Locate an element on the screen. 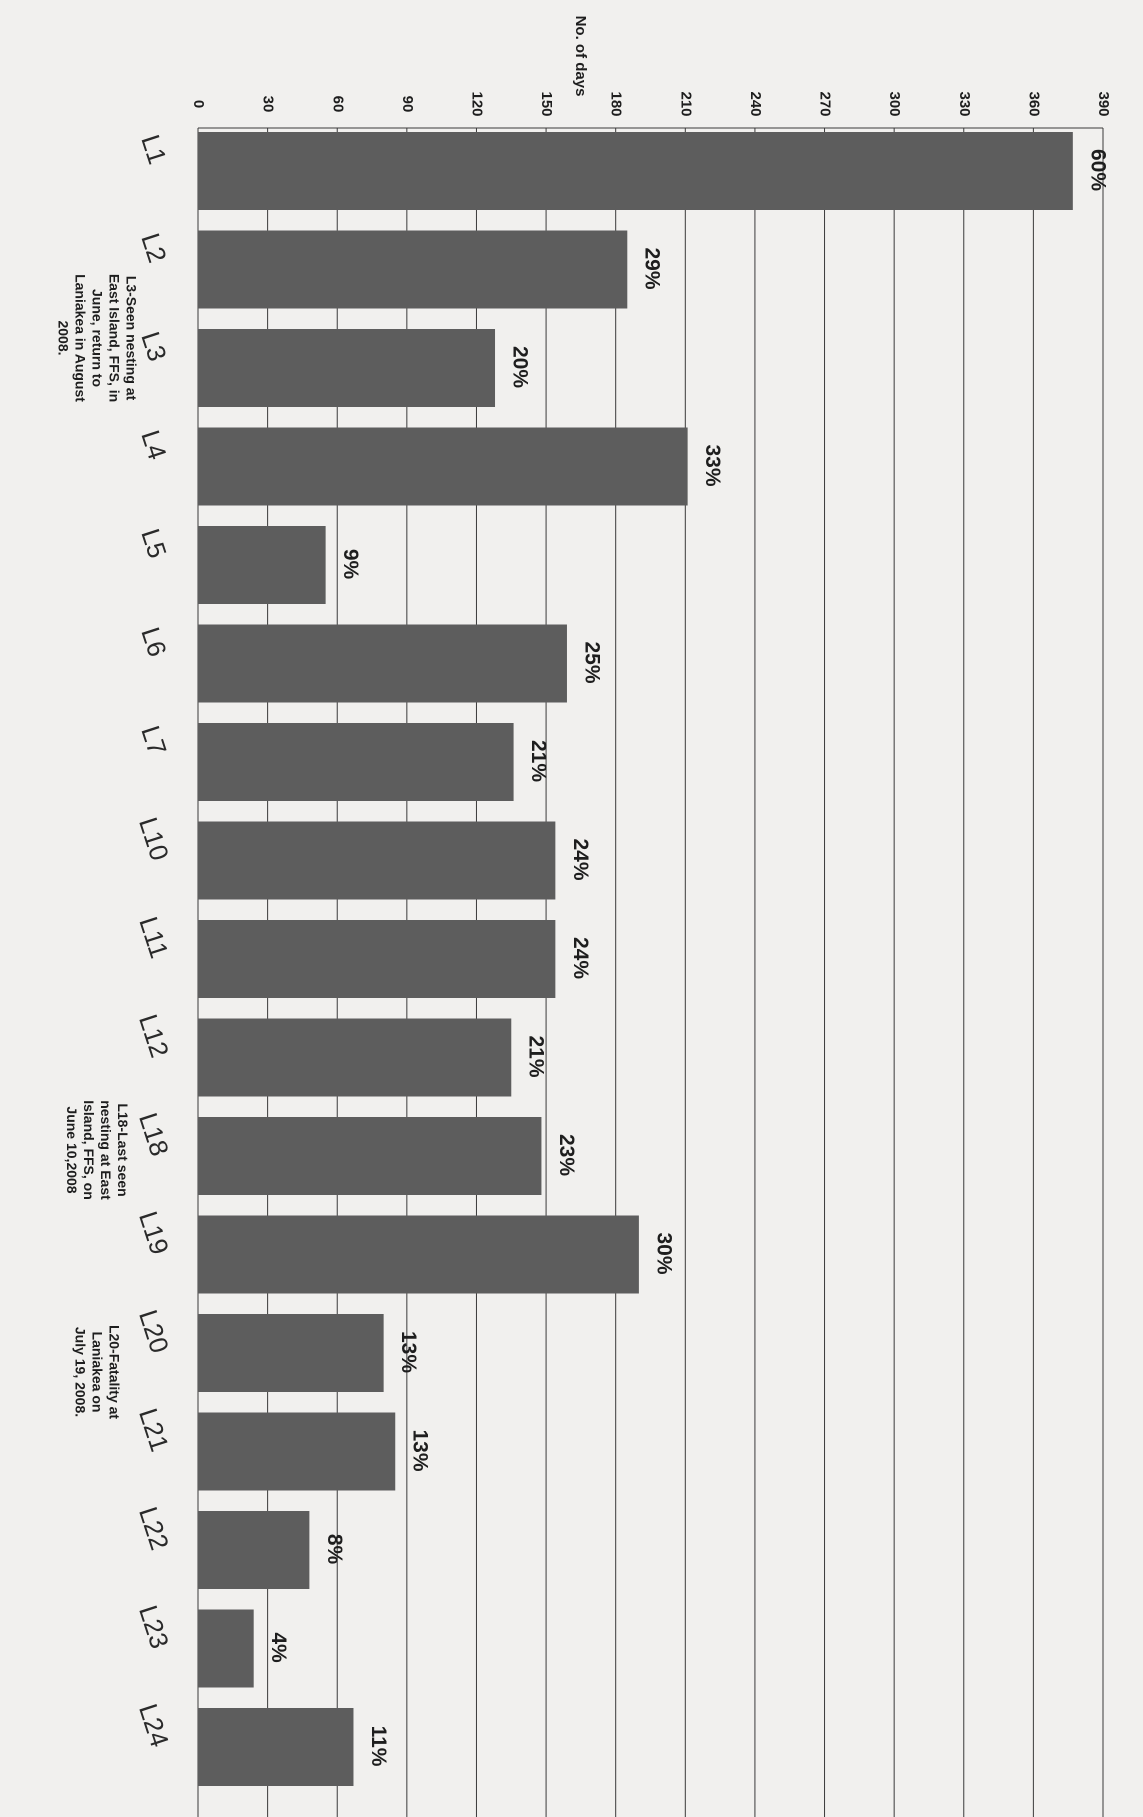  tick-label: 240 is located at coordinates (755, 103).